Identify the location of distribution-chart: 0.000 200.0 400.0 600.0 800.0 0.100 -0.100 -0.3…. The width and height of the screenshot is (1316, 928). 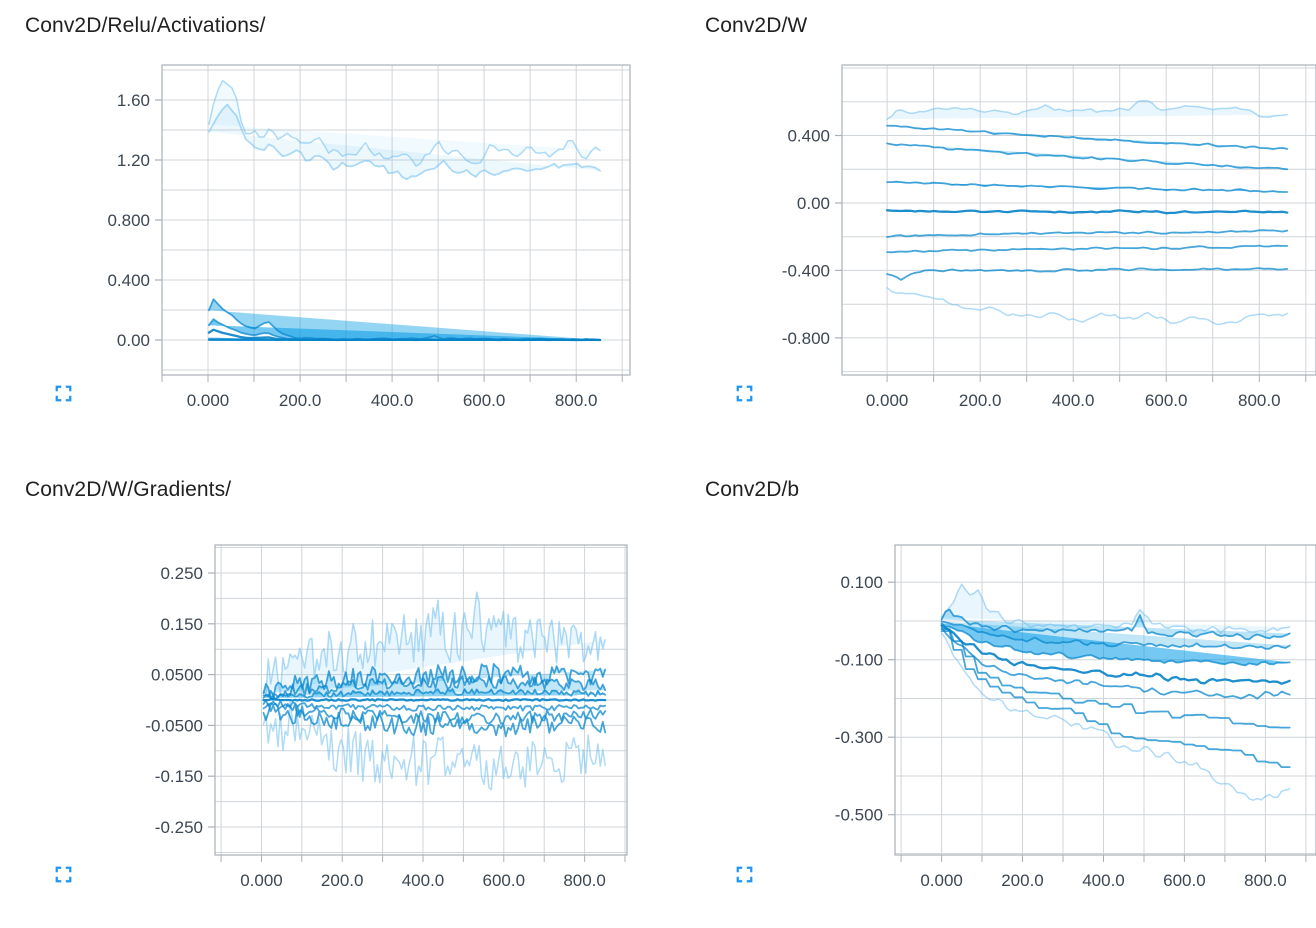
(1075, 717).